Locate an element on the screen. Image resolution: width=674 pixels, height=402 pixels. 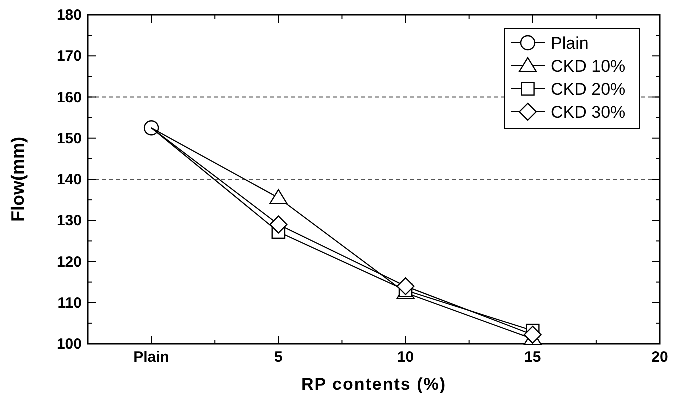
x-tick-label: Plain is located at coordinates (152, 357).